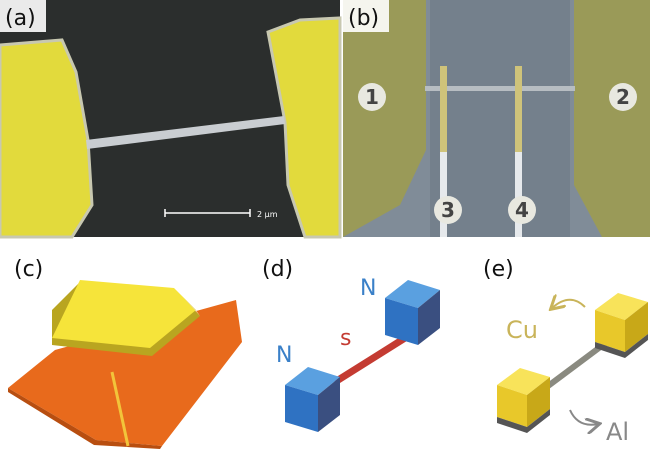  I want to click on scale-bar-label: 2 μm, so click(267, 214).